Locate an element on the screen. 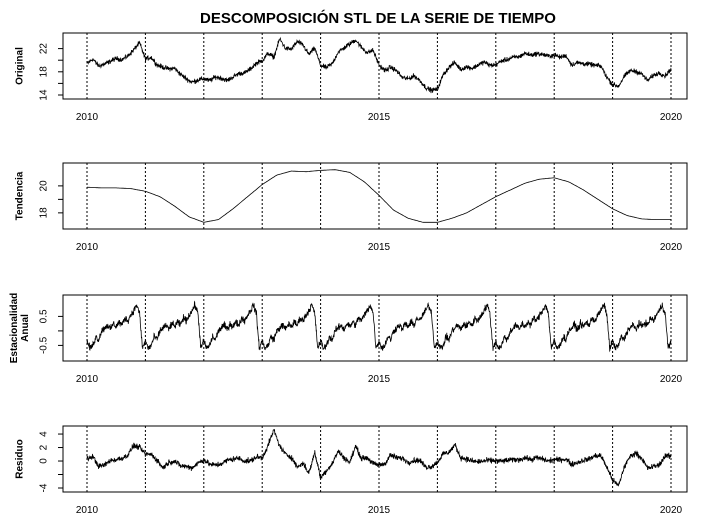 This screenshot has width=720, height=525. y-tick-label: 2 is located at coordinates (44, 447).